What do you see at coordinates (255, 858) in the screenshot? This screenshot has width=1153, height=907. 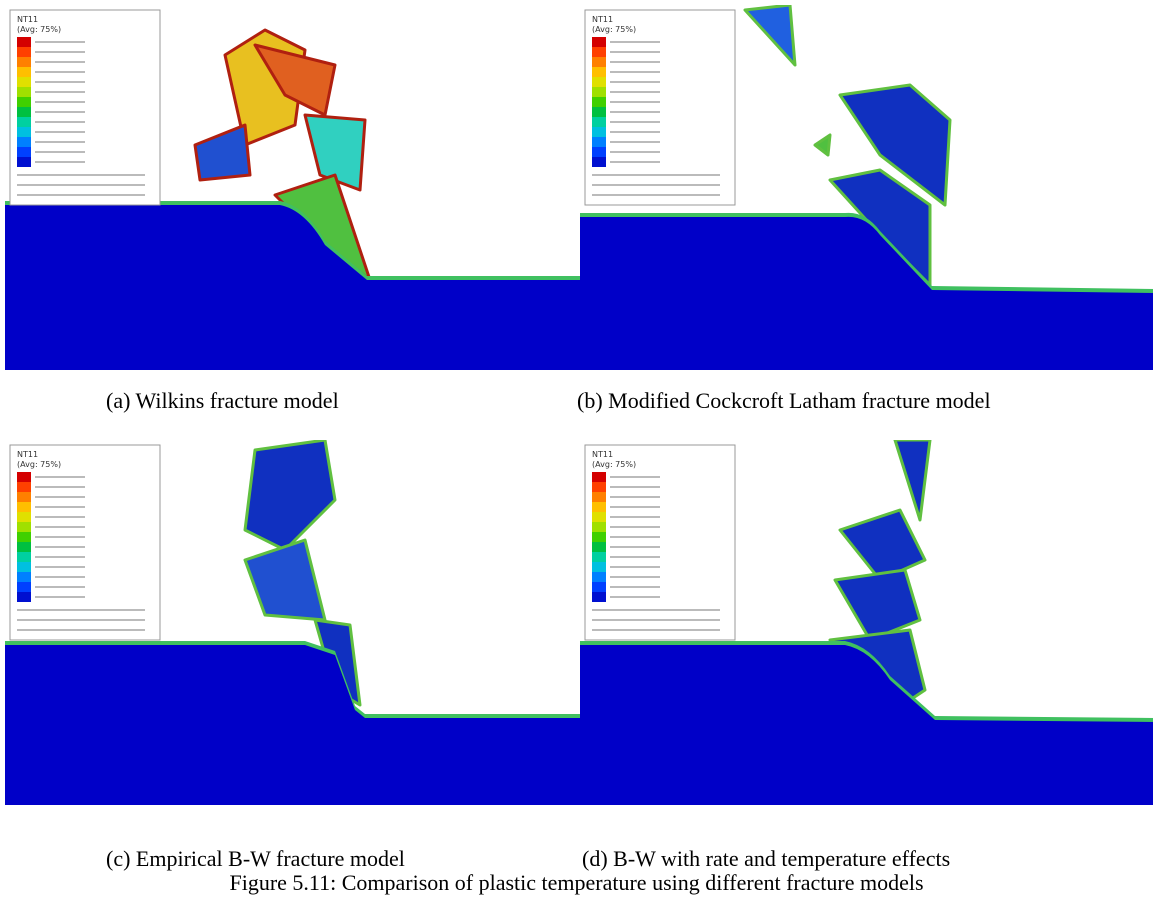 I see `caption-c: (c) Empirical B-W fracture model` at bounding box center [255, 858].